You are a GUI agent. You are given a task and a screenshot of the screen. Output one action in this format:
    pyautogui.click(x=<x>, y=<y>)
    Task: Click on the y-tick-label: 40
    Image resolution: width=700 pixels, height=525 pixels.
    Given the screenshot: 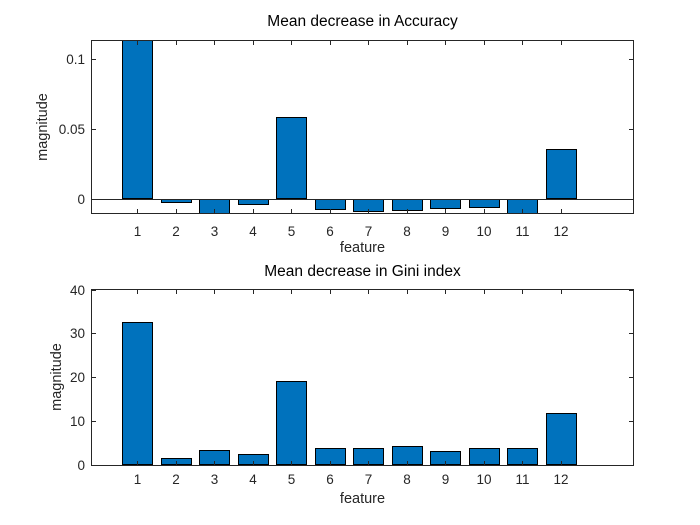 What is the action you would take?
    pyautogui.click(x=77, y=290)
    